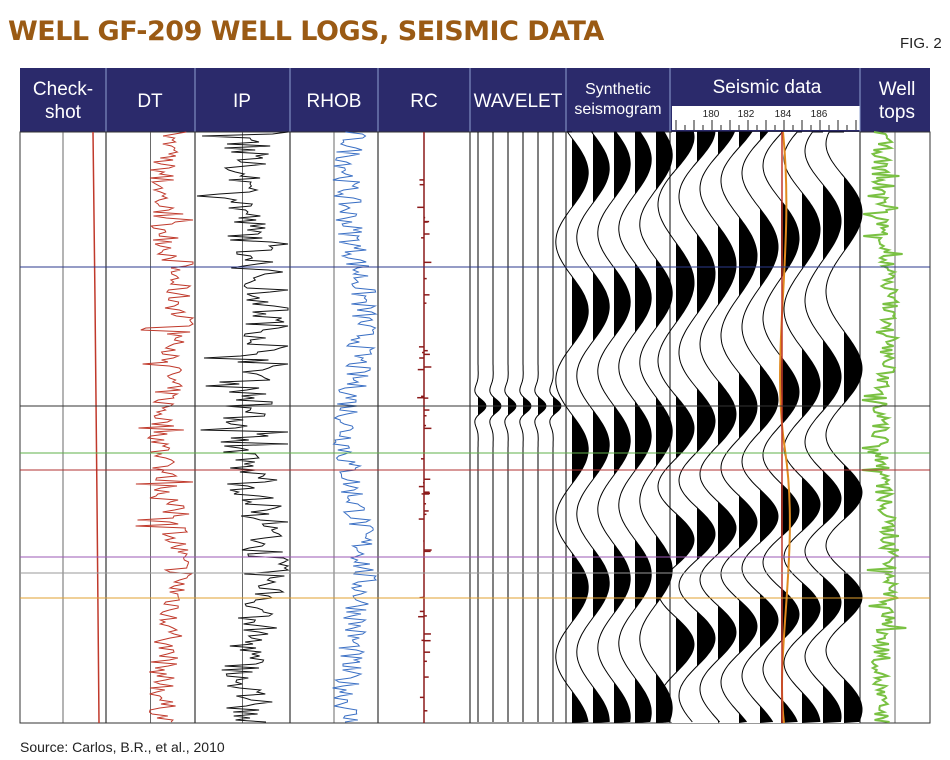 The image size is (950, 760). What do you see at coordinates (63, 112) in the screenshot?
I see `header-checkshot-2: shot` at bounding box center [63, 112].